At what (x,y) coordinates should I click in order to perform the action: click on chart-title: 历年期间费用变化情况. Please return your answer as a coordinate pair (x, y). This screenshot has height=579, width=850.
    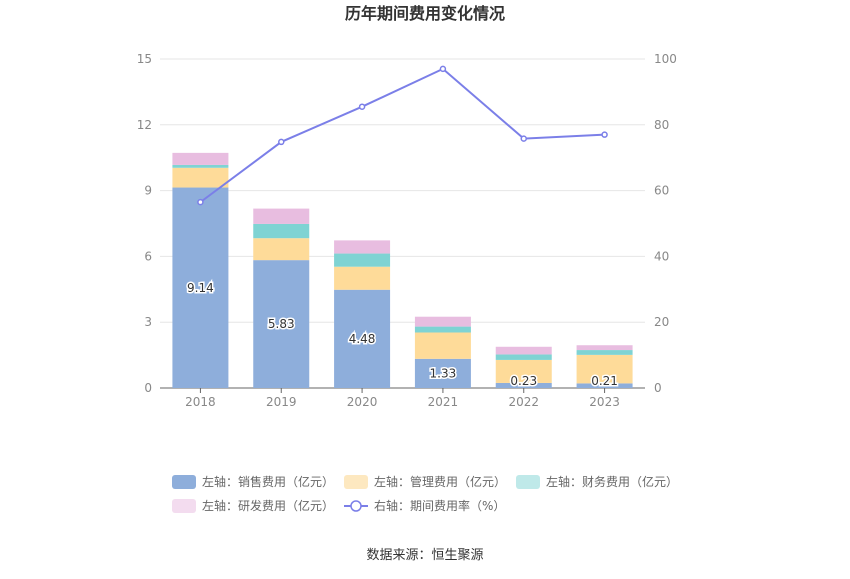
    Looking at the image, I should click on (425, 13).